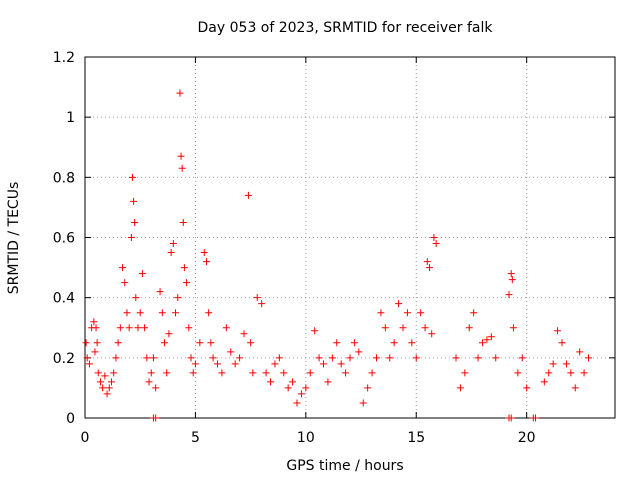  Describe the element at coordinates (64, 359) in the screenshot. I see `y-tick-label: 0.2` at that location.